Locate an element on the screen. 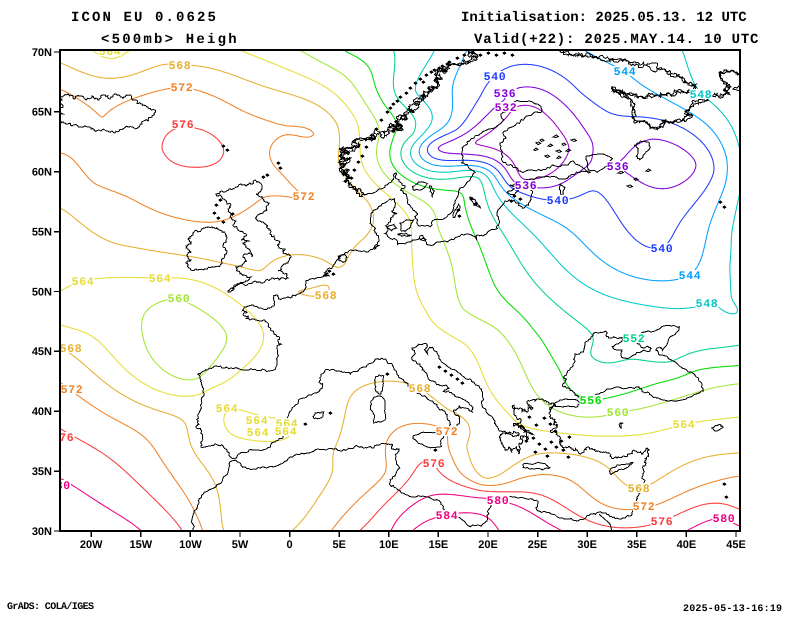 The width and height of the screenshot is (800, 623). svg-text: 45E is located at coordinates (736, 545).